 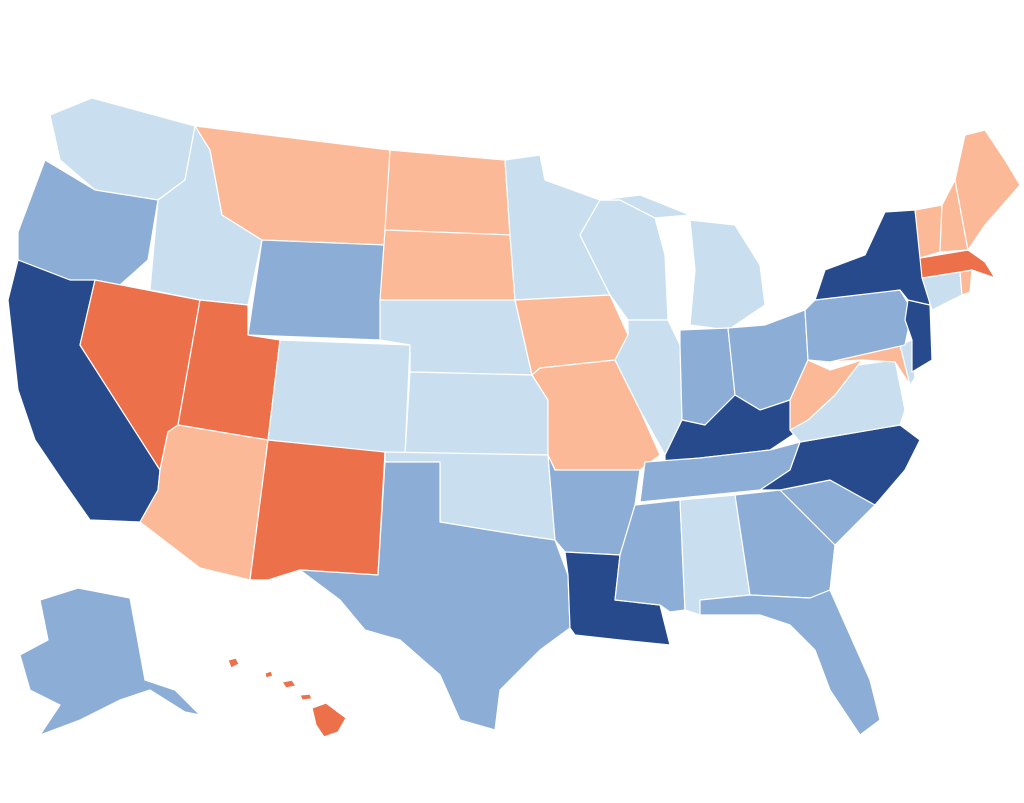 I want to click on state-MI, so click(x=682, y=262).